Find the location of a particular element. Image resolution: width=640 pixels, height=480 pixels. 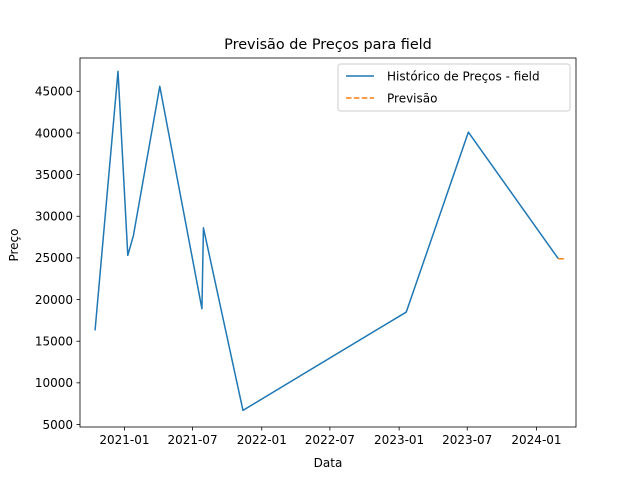

x-axis-label: Data is located at coordinates (328, 463).